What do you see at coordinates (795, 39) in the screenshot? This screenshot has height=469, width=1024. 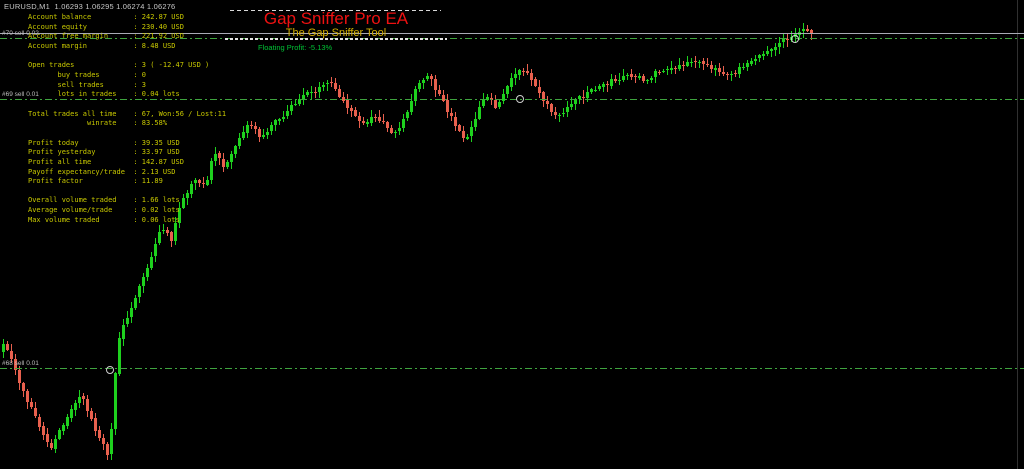 I see `trade-entry-marker` at bounding box center [795, 39].